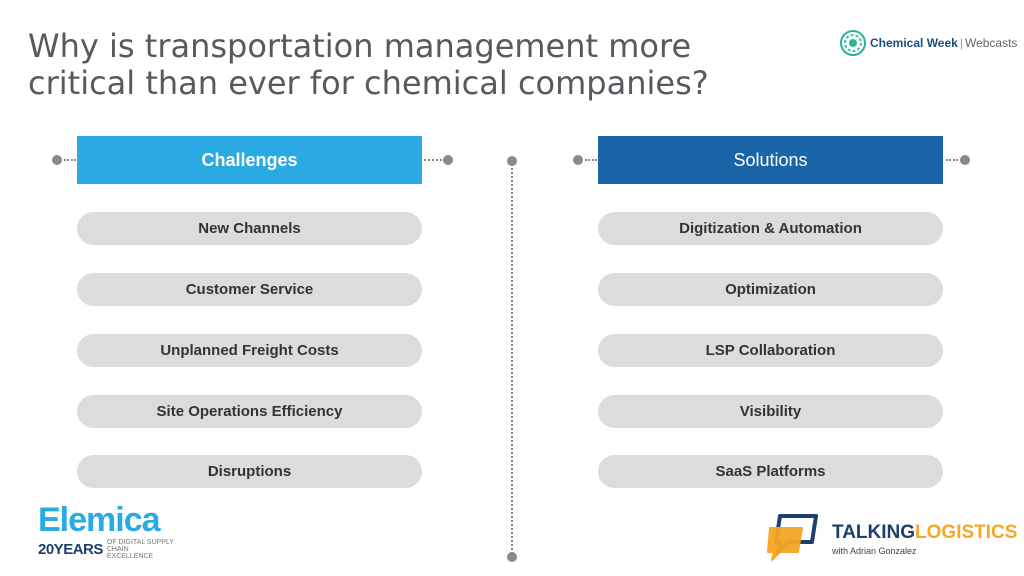  Describe the element at coordinates (966, 532) in the screenshot. I see `logistics-word: LOGISTICS` at that location.